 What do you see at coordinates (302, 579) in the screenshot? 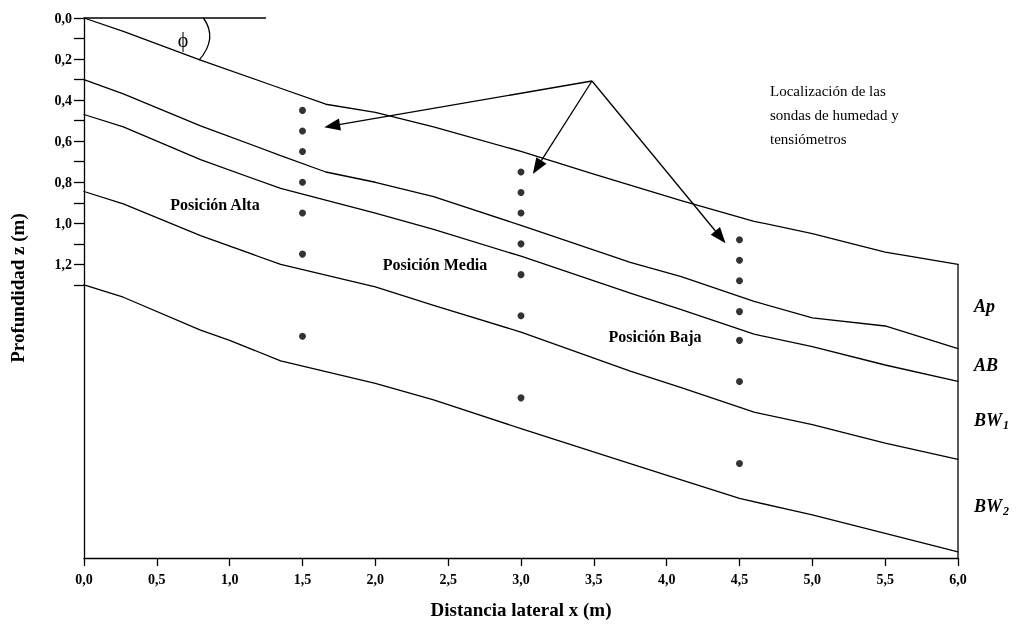
I see `x-tick-label: 1,5` at bounding box center [302, 579].